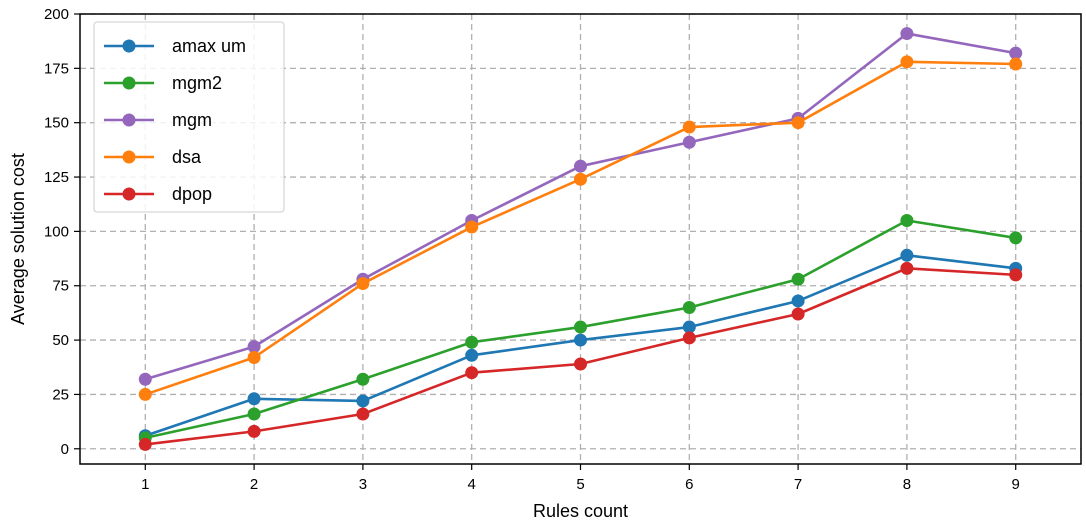 The height and width of the screenshot is (526, 1086). What do you see at coordinates (472, 484) in the screenshot?
I see `x-tick-label: 4` at bounding box center [472, 484].